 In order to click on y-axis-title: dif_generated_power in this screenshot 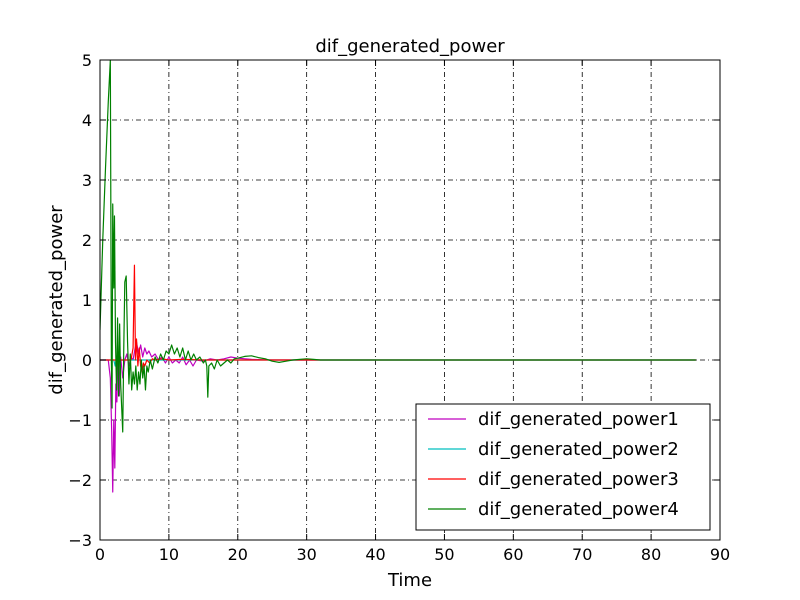, I will do `click(56, 300)`.